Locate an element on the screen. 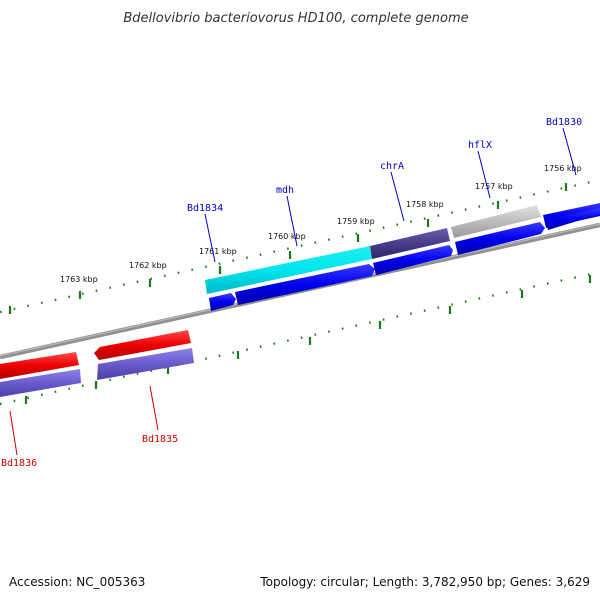 The image size is (600, 600). cds-bd1836 is located at coordinates (40, 383).